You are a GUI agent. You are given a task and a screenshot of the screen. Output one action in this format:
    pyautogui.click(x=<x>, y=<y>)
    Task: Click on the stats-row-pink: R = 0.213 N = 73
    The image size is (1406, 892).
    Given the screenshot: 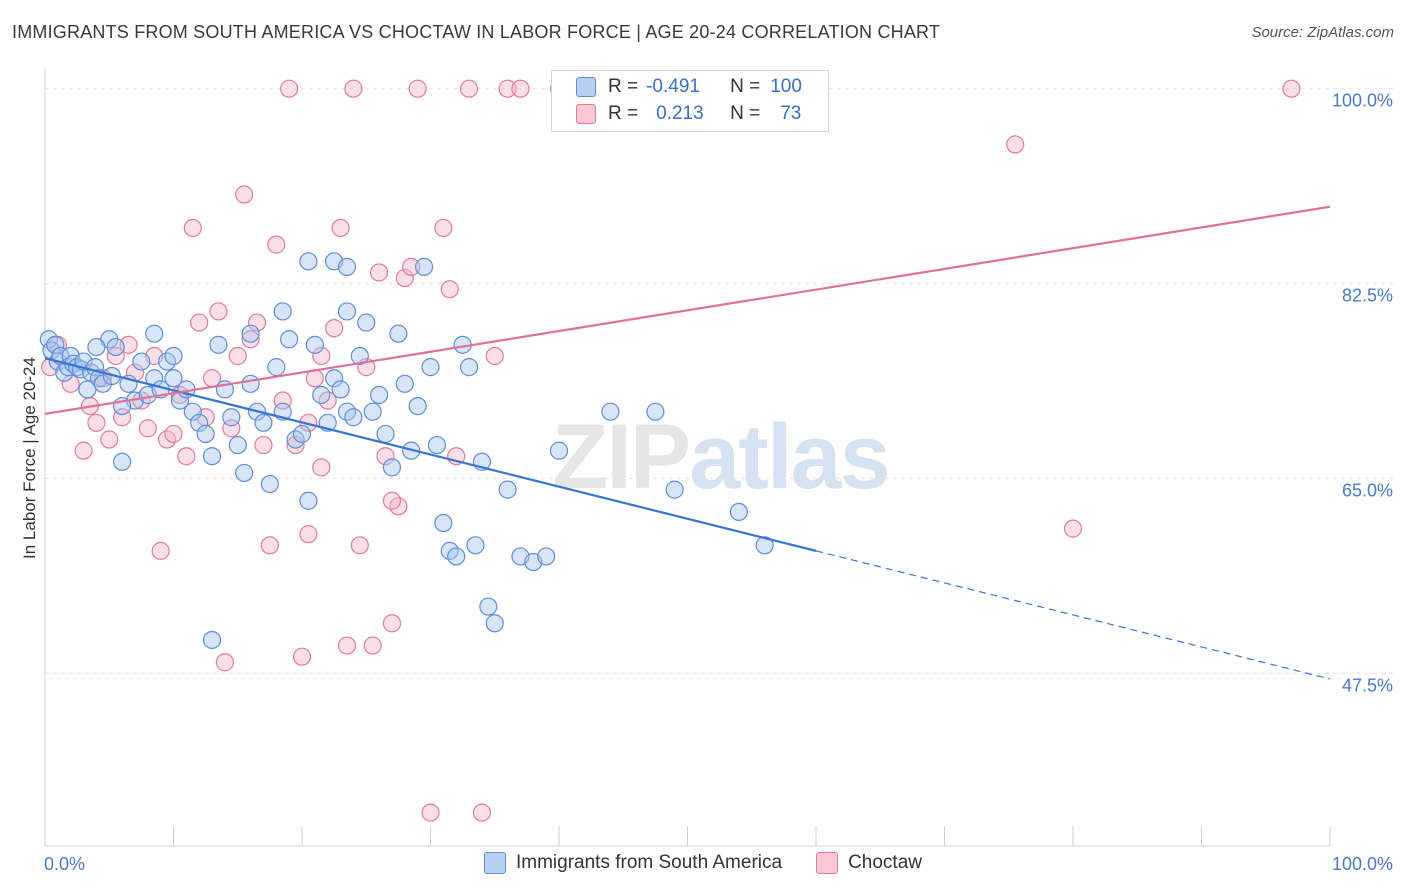 What is the action you would take?
    pyautogui.click(x=688, y=114)
    